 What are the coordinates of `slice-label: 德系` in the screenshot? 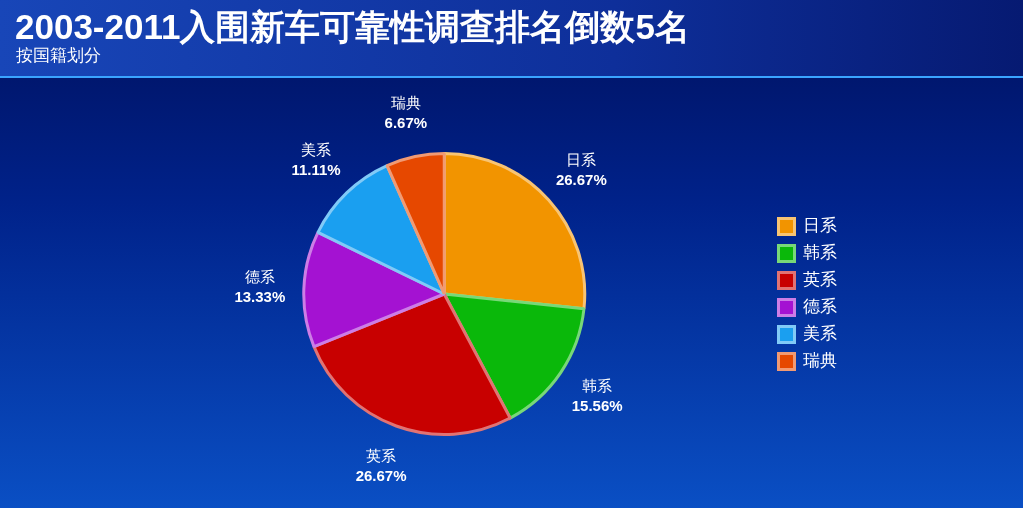 It's located at (259, 276).